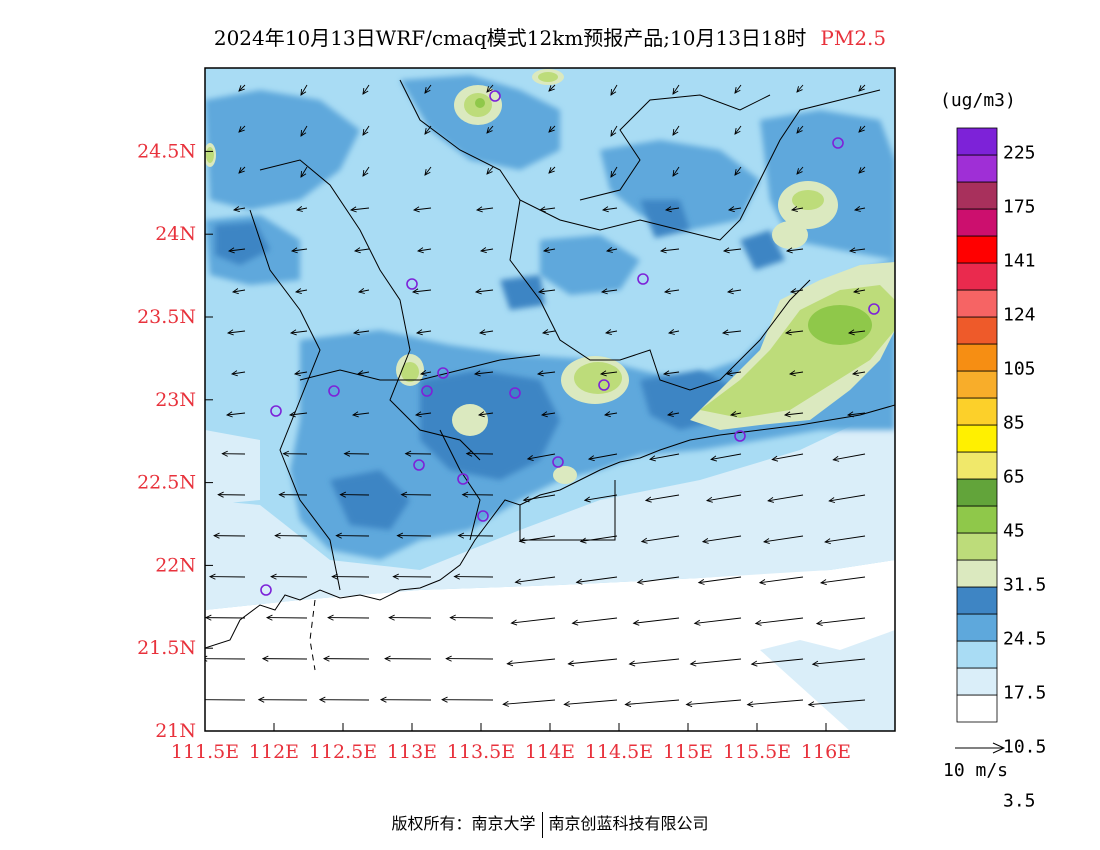  I want to click on field-se-light, so click(827, 680).